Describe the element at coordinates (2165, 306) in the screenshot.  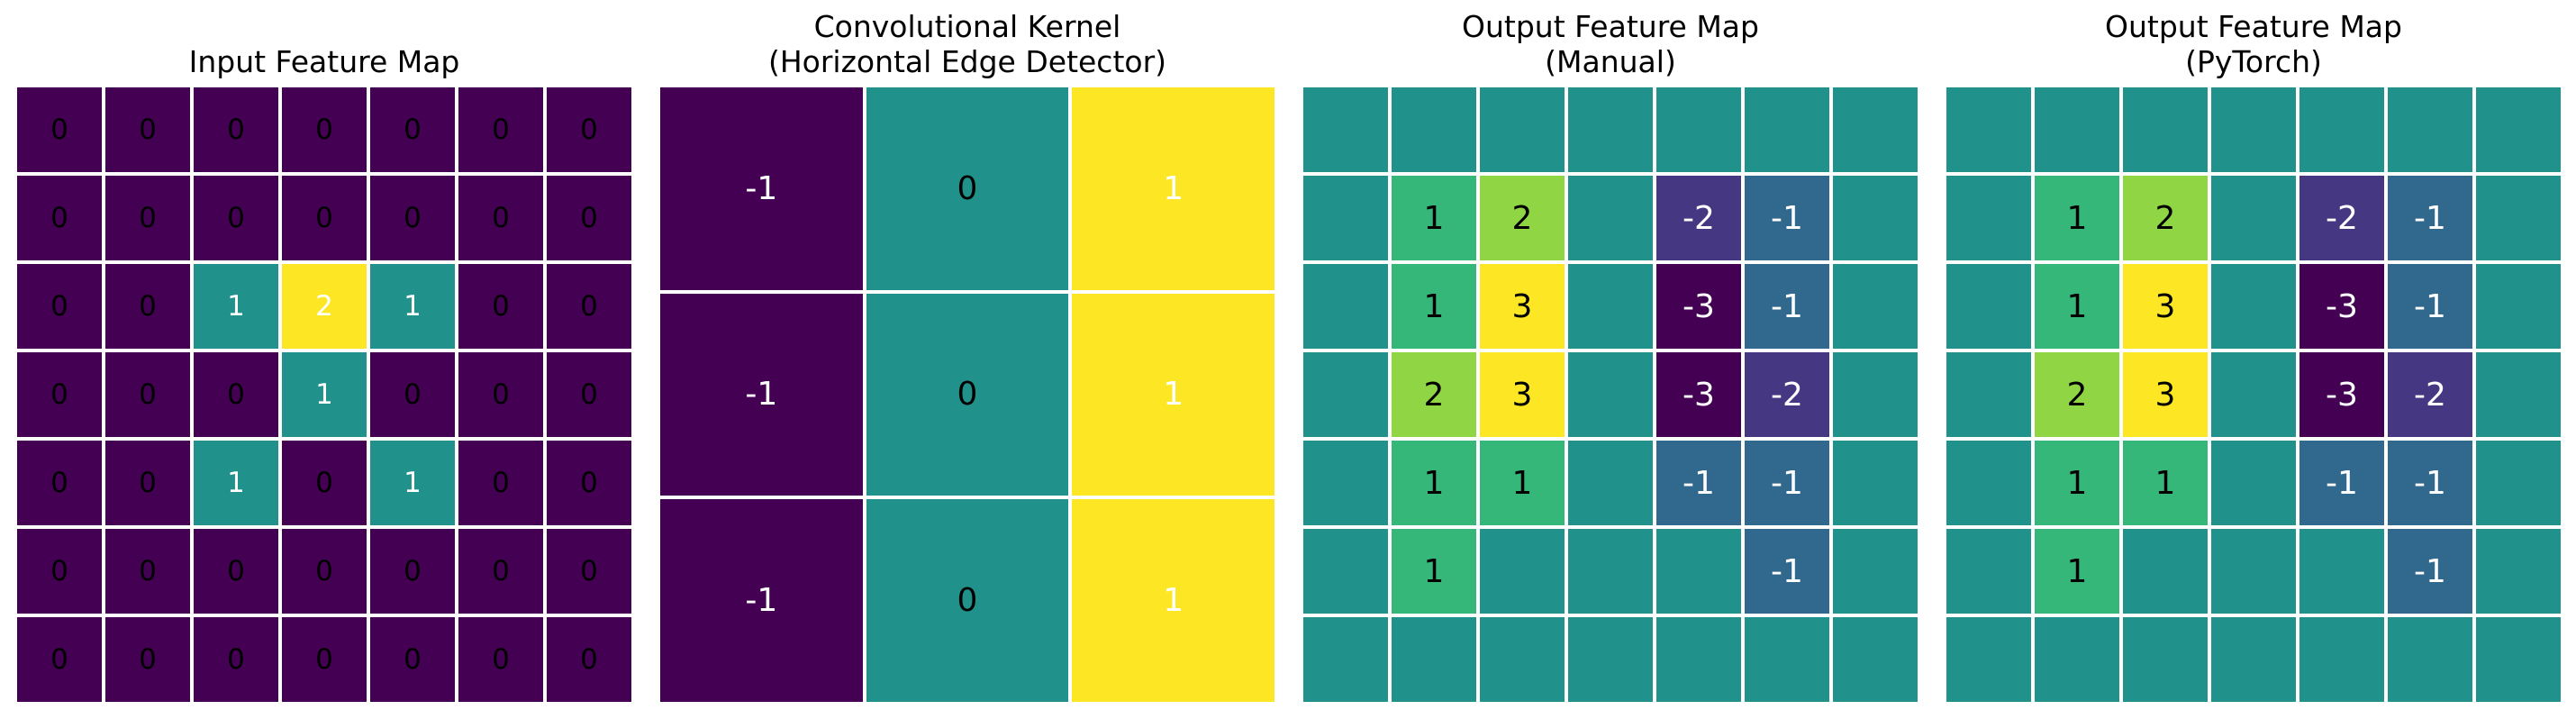
I see `heatmap-cell: 3` at that location.